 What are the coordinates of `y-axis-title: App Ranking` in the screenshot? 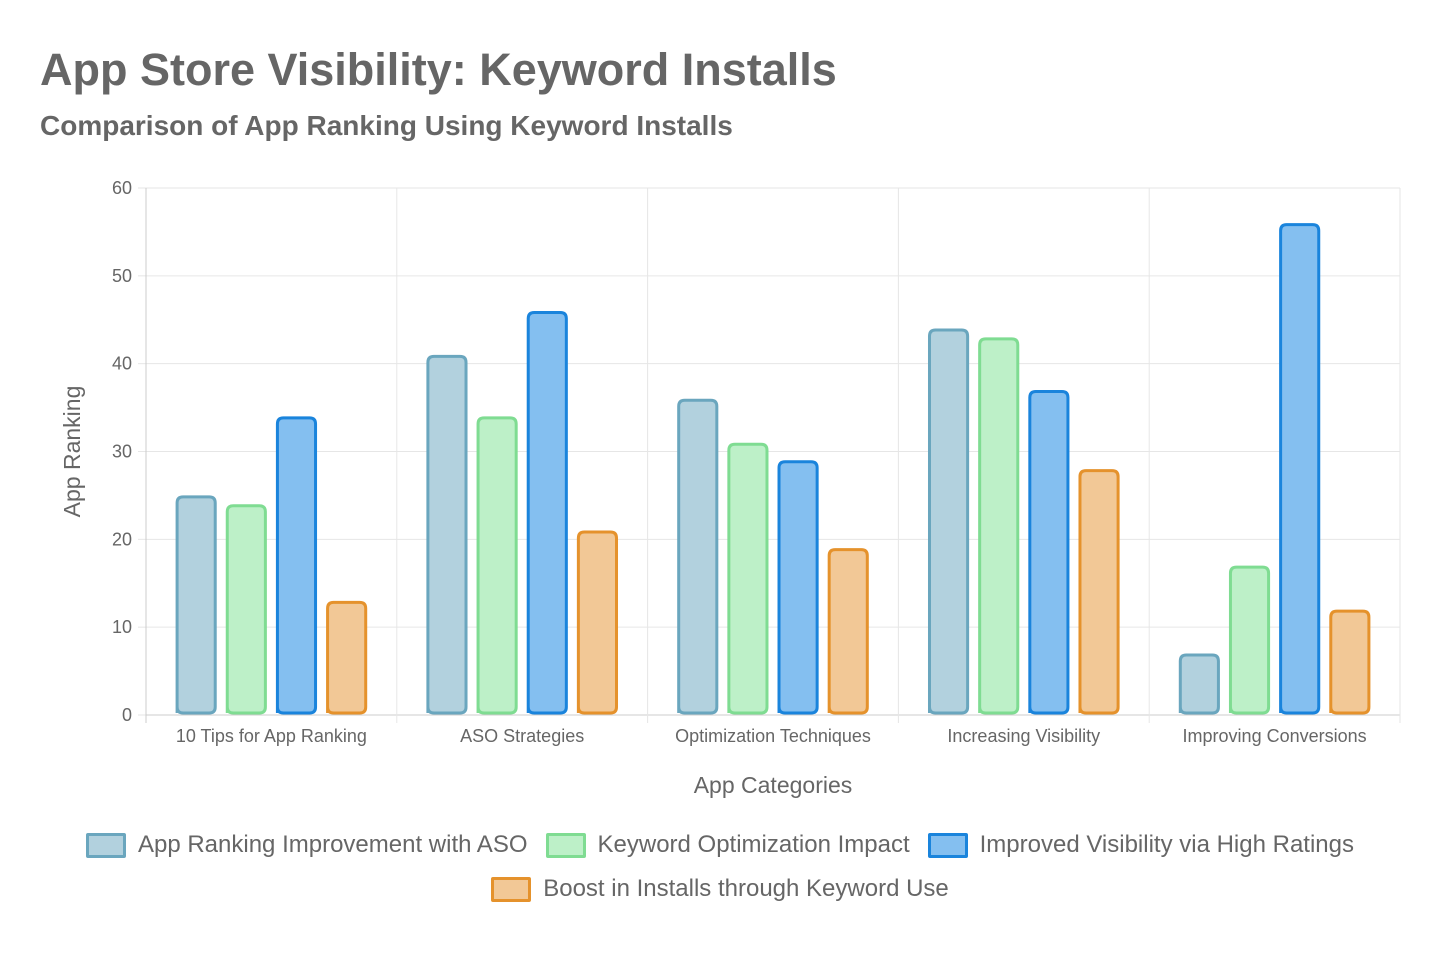 It's located at (72, 452).